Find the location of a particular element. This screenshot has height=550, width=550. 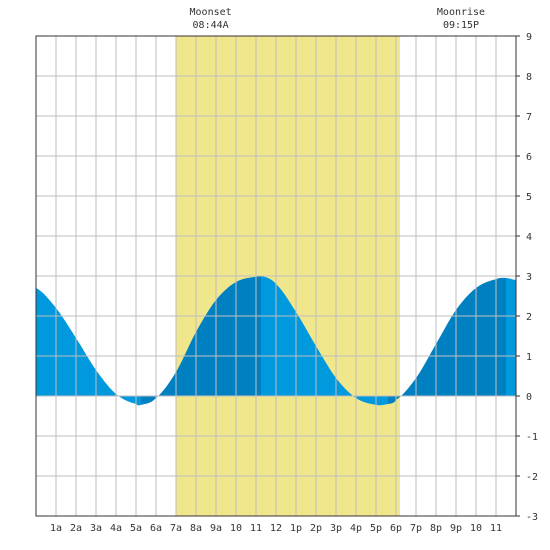

y-tick-label: 4 is located at coordinates (529, 237).